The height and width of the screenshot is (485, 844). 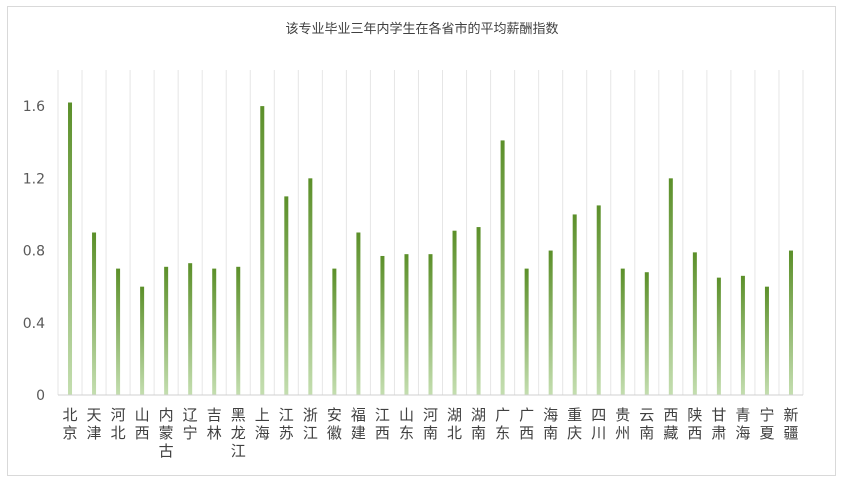 I want to click on bar-安徽, so click(x=334, y=331).